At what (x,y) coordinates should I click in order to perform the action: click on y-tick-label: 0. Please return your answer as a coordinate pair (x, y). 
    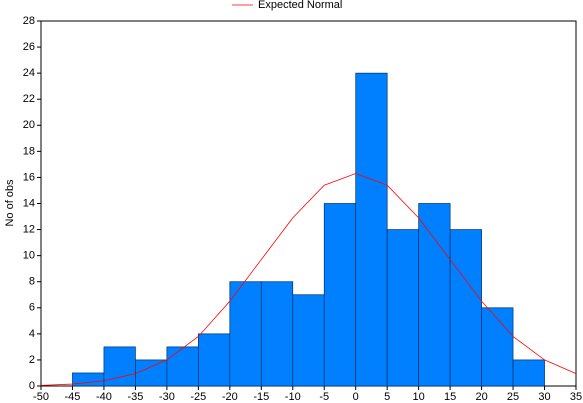
    Looking at the image, I should click on (32, 386).